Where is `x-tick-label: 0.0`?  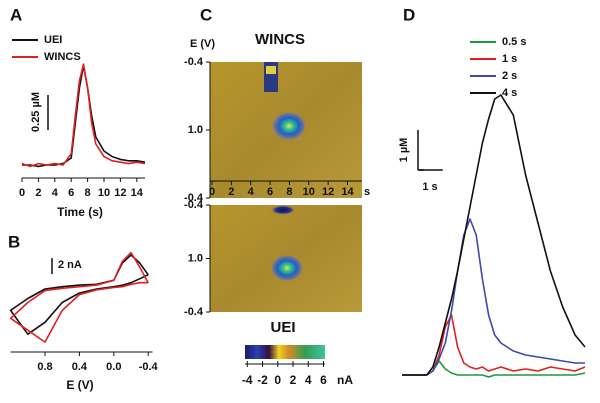
x-tick-label: 0.0 is located at coordinates (113, 367).